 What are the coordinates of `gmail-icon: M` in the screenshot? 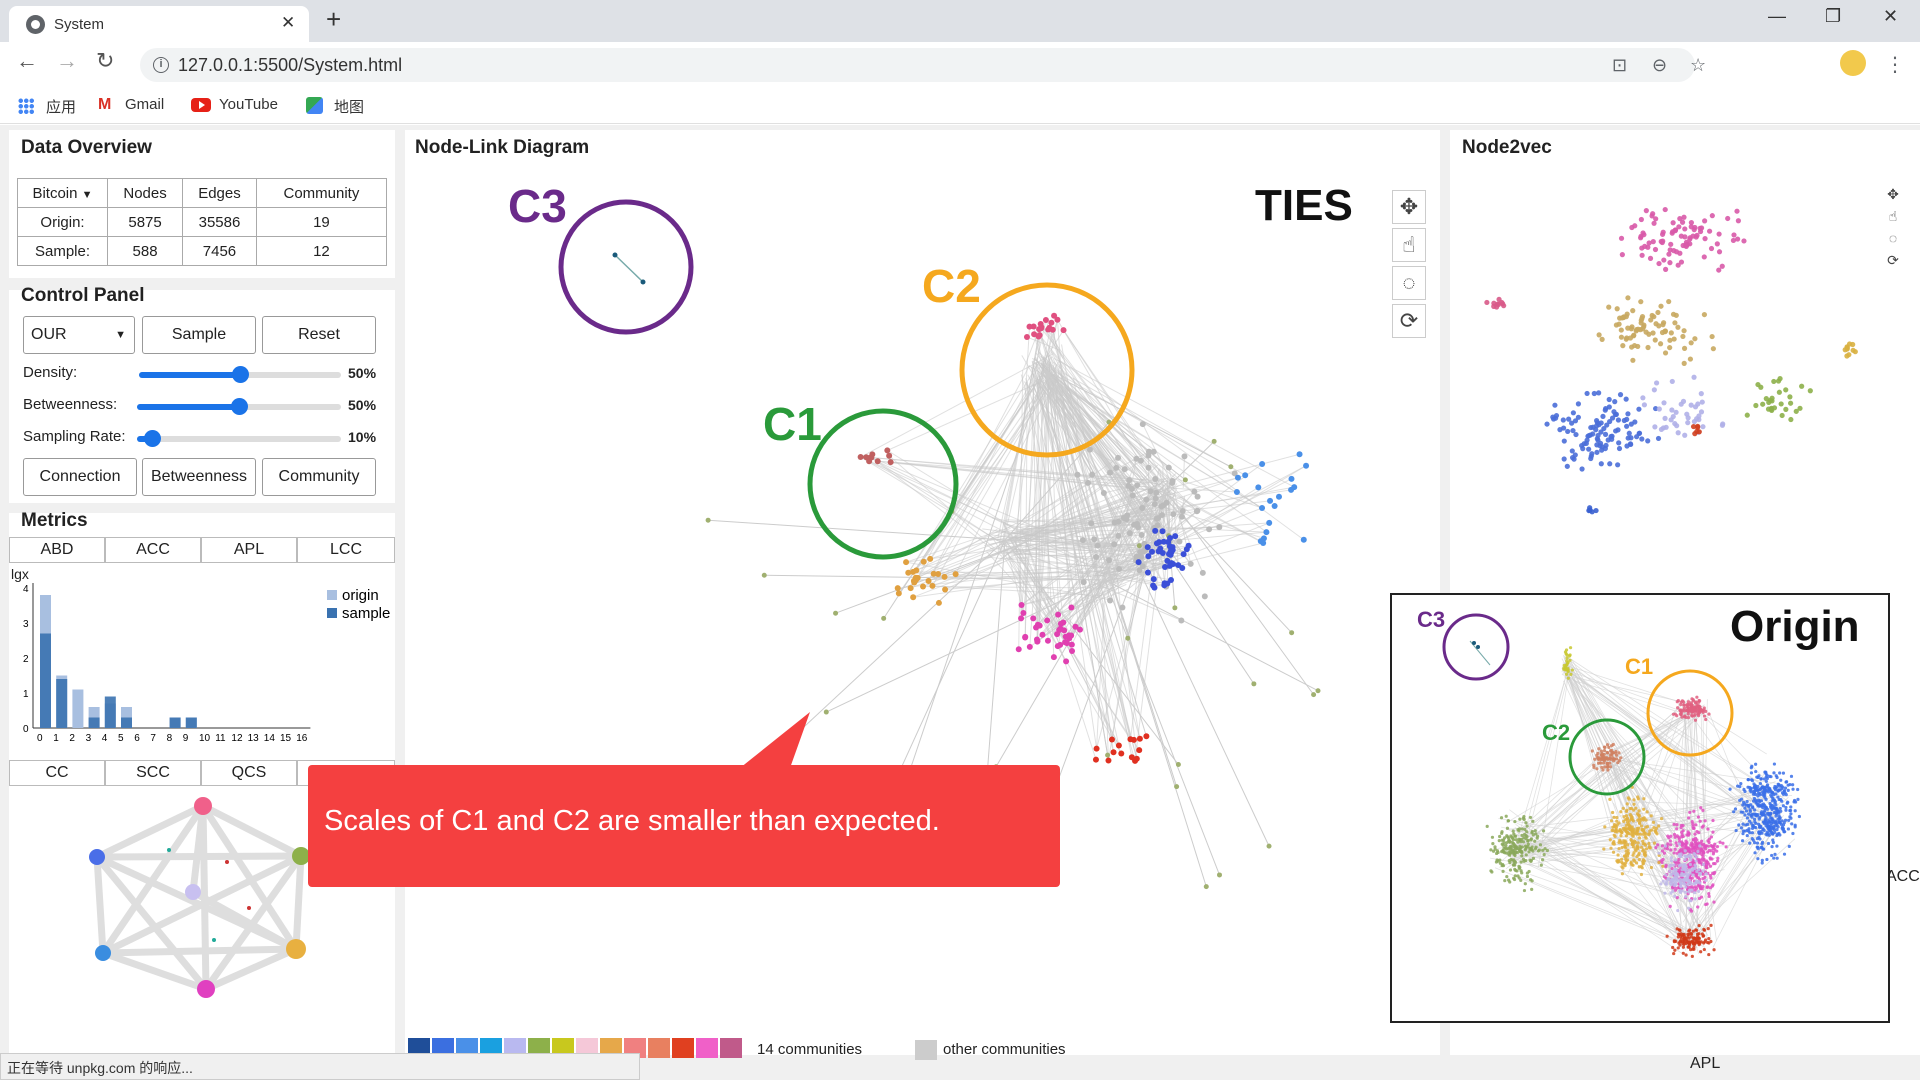 It's located at (105, 104).